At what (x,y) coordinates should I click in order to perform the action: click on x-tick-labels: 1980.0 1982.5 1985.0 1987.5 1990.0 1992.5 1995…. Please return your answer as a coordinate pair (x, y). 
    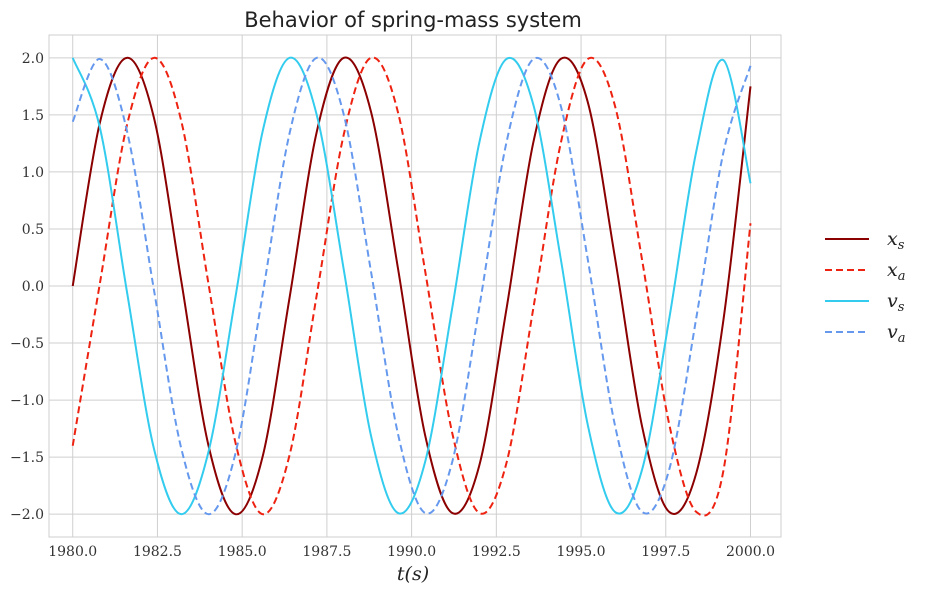
    Looking at the image, I should click on (411, 552).